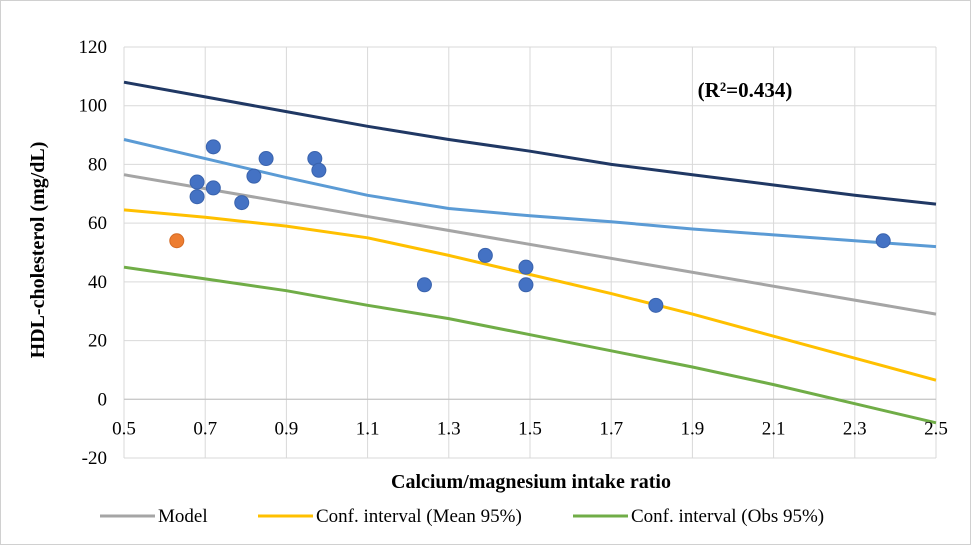 Image resolution: width=971 pixels, height=545 pixels. I want to click on x-axis-title: Calcium/magnesium intake ratio, so click(531, 482).